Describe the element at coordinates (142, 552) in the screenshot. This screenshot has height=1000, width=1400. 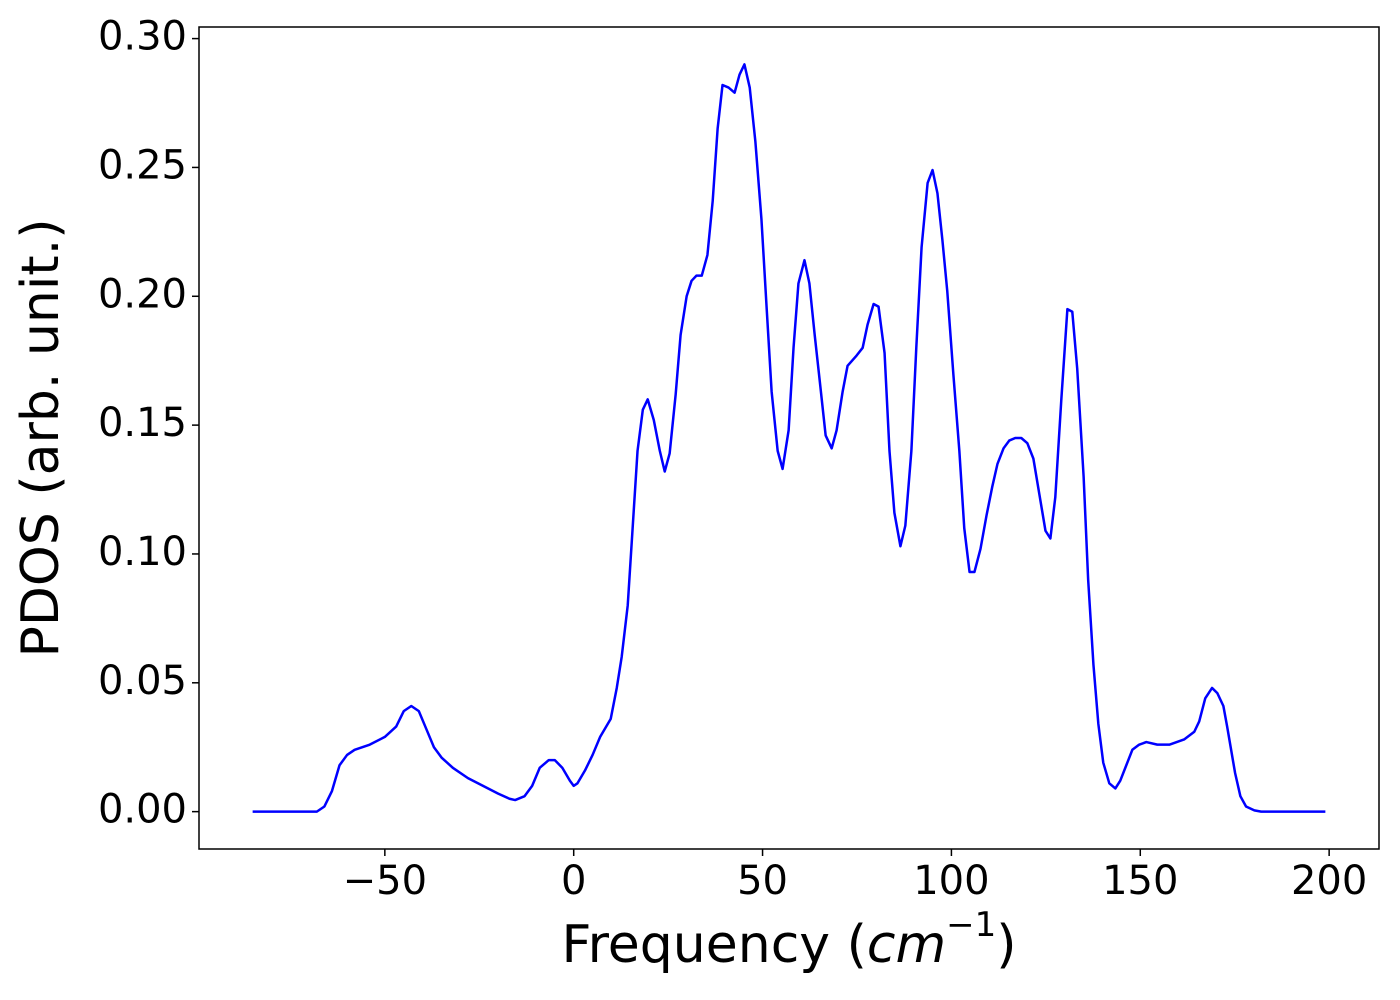
I see `y-tick-label: 0.10` at that location.